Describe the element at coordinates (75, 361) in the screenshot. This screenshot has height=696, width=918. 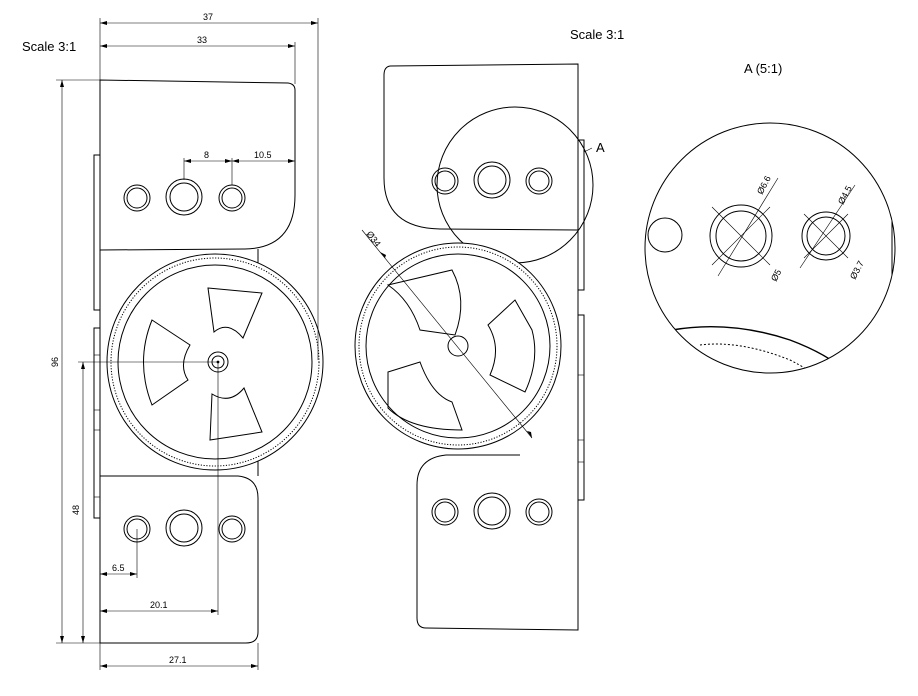
I see `dim-overall-height: 96` at that location.